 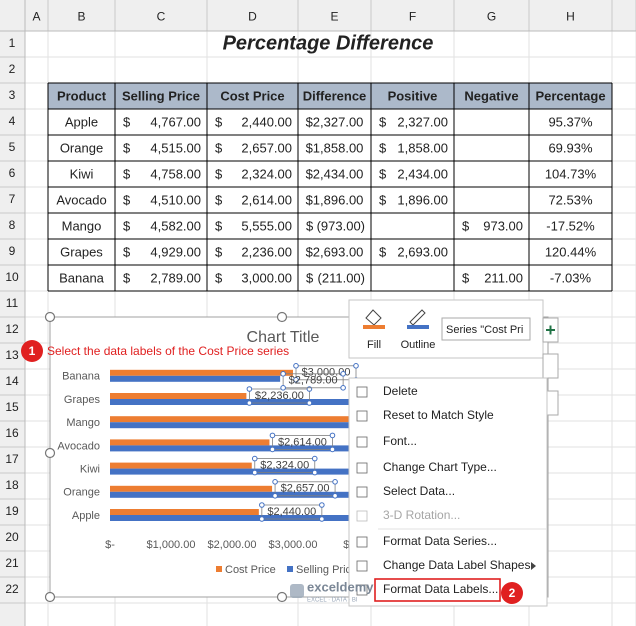 What do you see at coordinates (571, 173) in the screenshot?
I see `table-cell: 104.73%` at bounding box center [571, 173].